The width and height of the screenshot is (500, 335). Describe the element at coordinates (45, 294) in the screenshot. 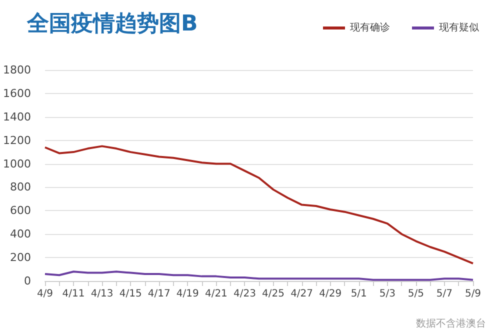

I see `x-tick-label: 4/9` at that location.